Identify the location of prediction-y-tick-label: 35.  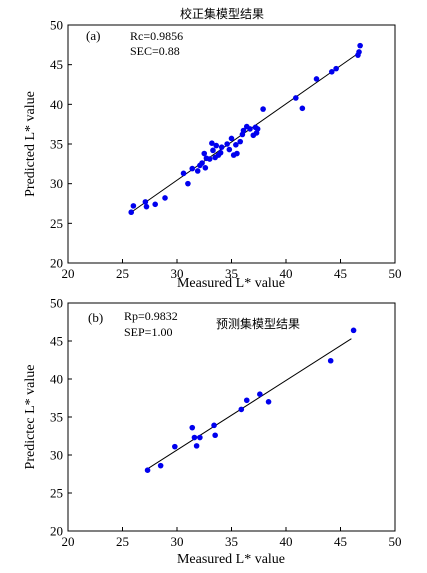
(56, 417).